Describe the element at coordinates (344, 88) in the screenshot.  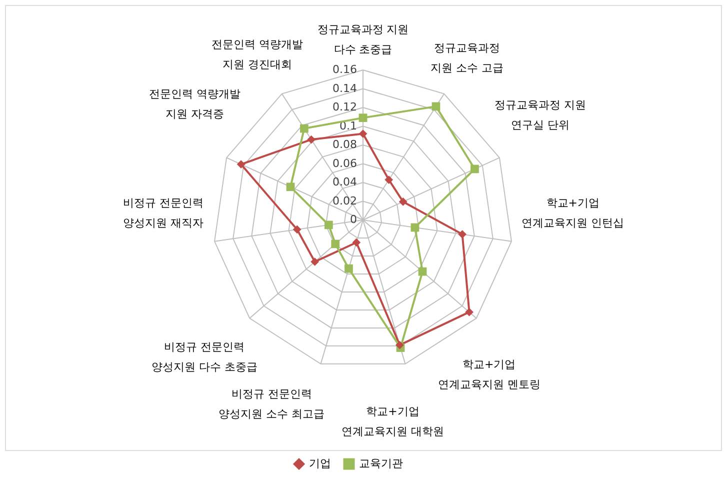
I see `y-tick-label: 0.14` at that location.